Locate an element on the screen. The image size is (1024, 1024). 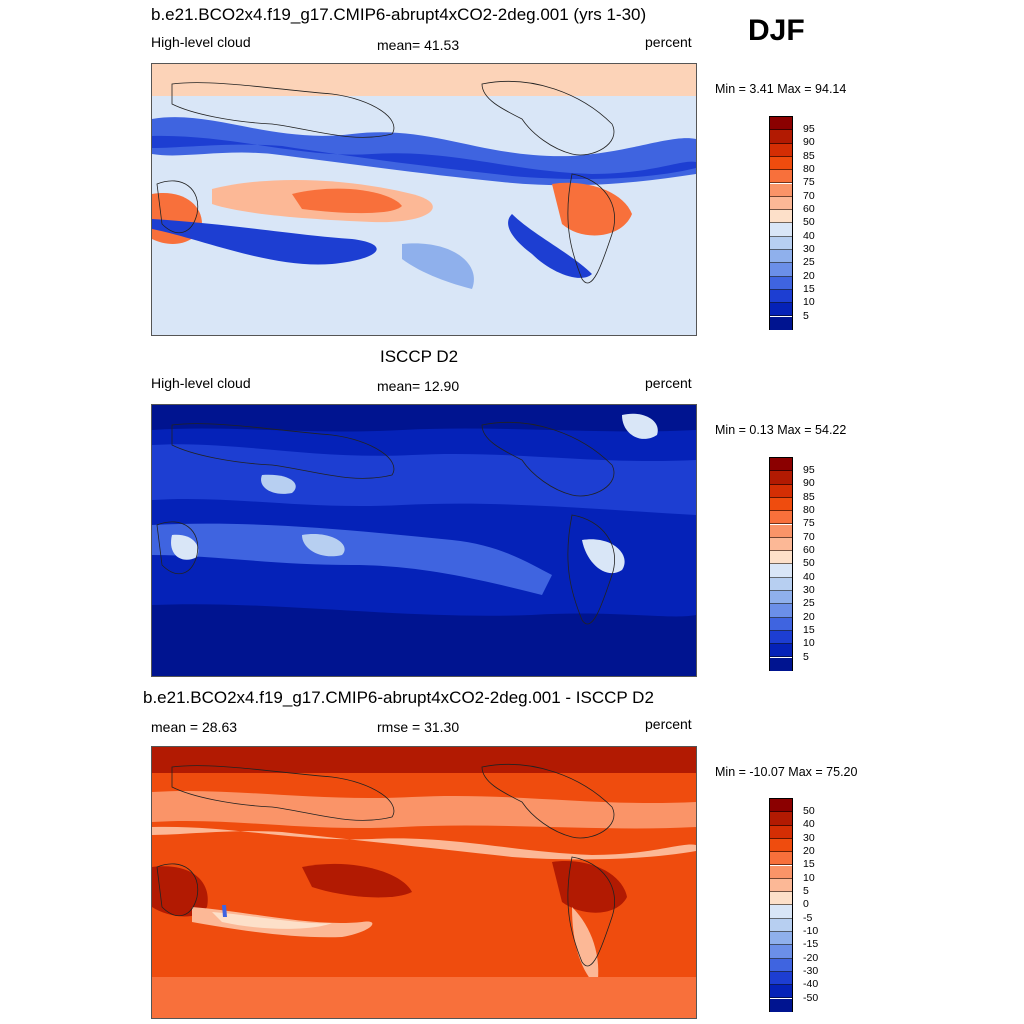
tick-label: -50 is located at coordinates (811, 998).